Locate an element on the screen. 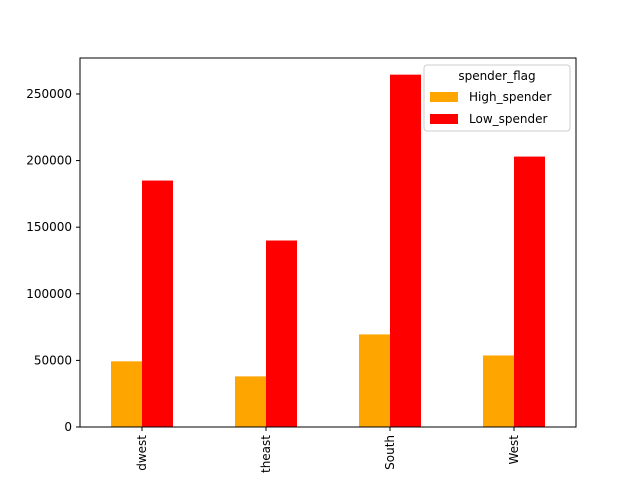 The height and width of the screenshot is (480, 640). legend-box is located at coordinates (497, 98).